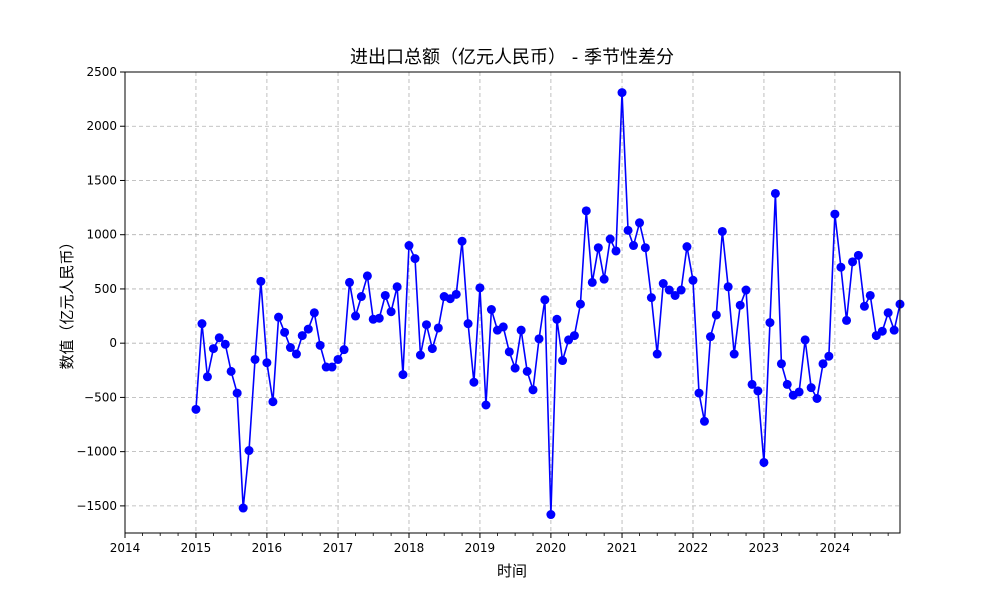 This screenshot has height=600, width=1000. I want to click on y-tick-label: 1000, so click(101, 235).